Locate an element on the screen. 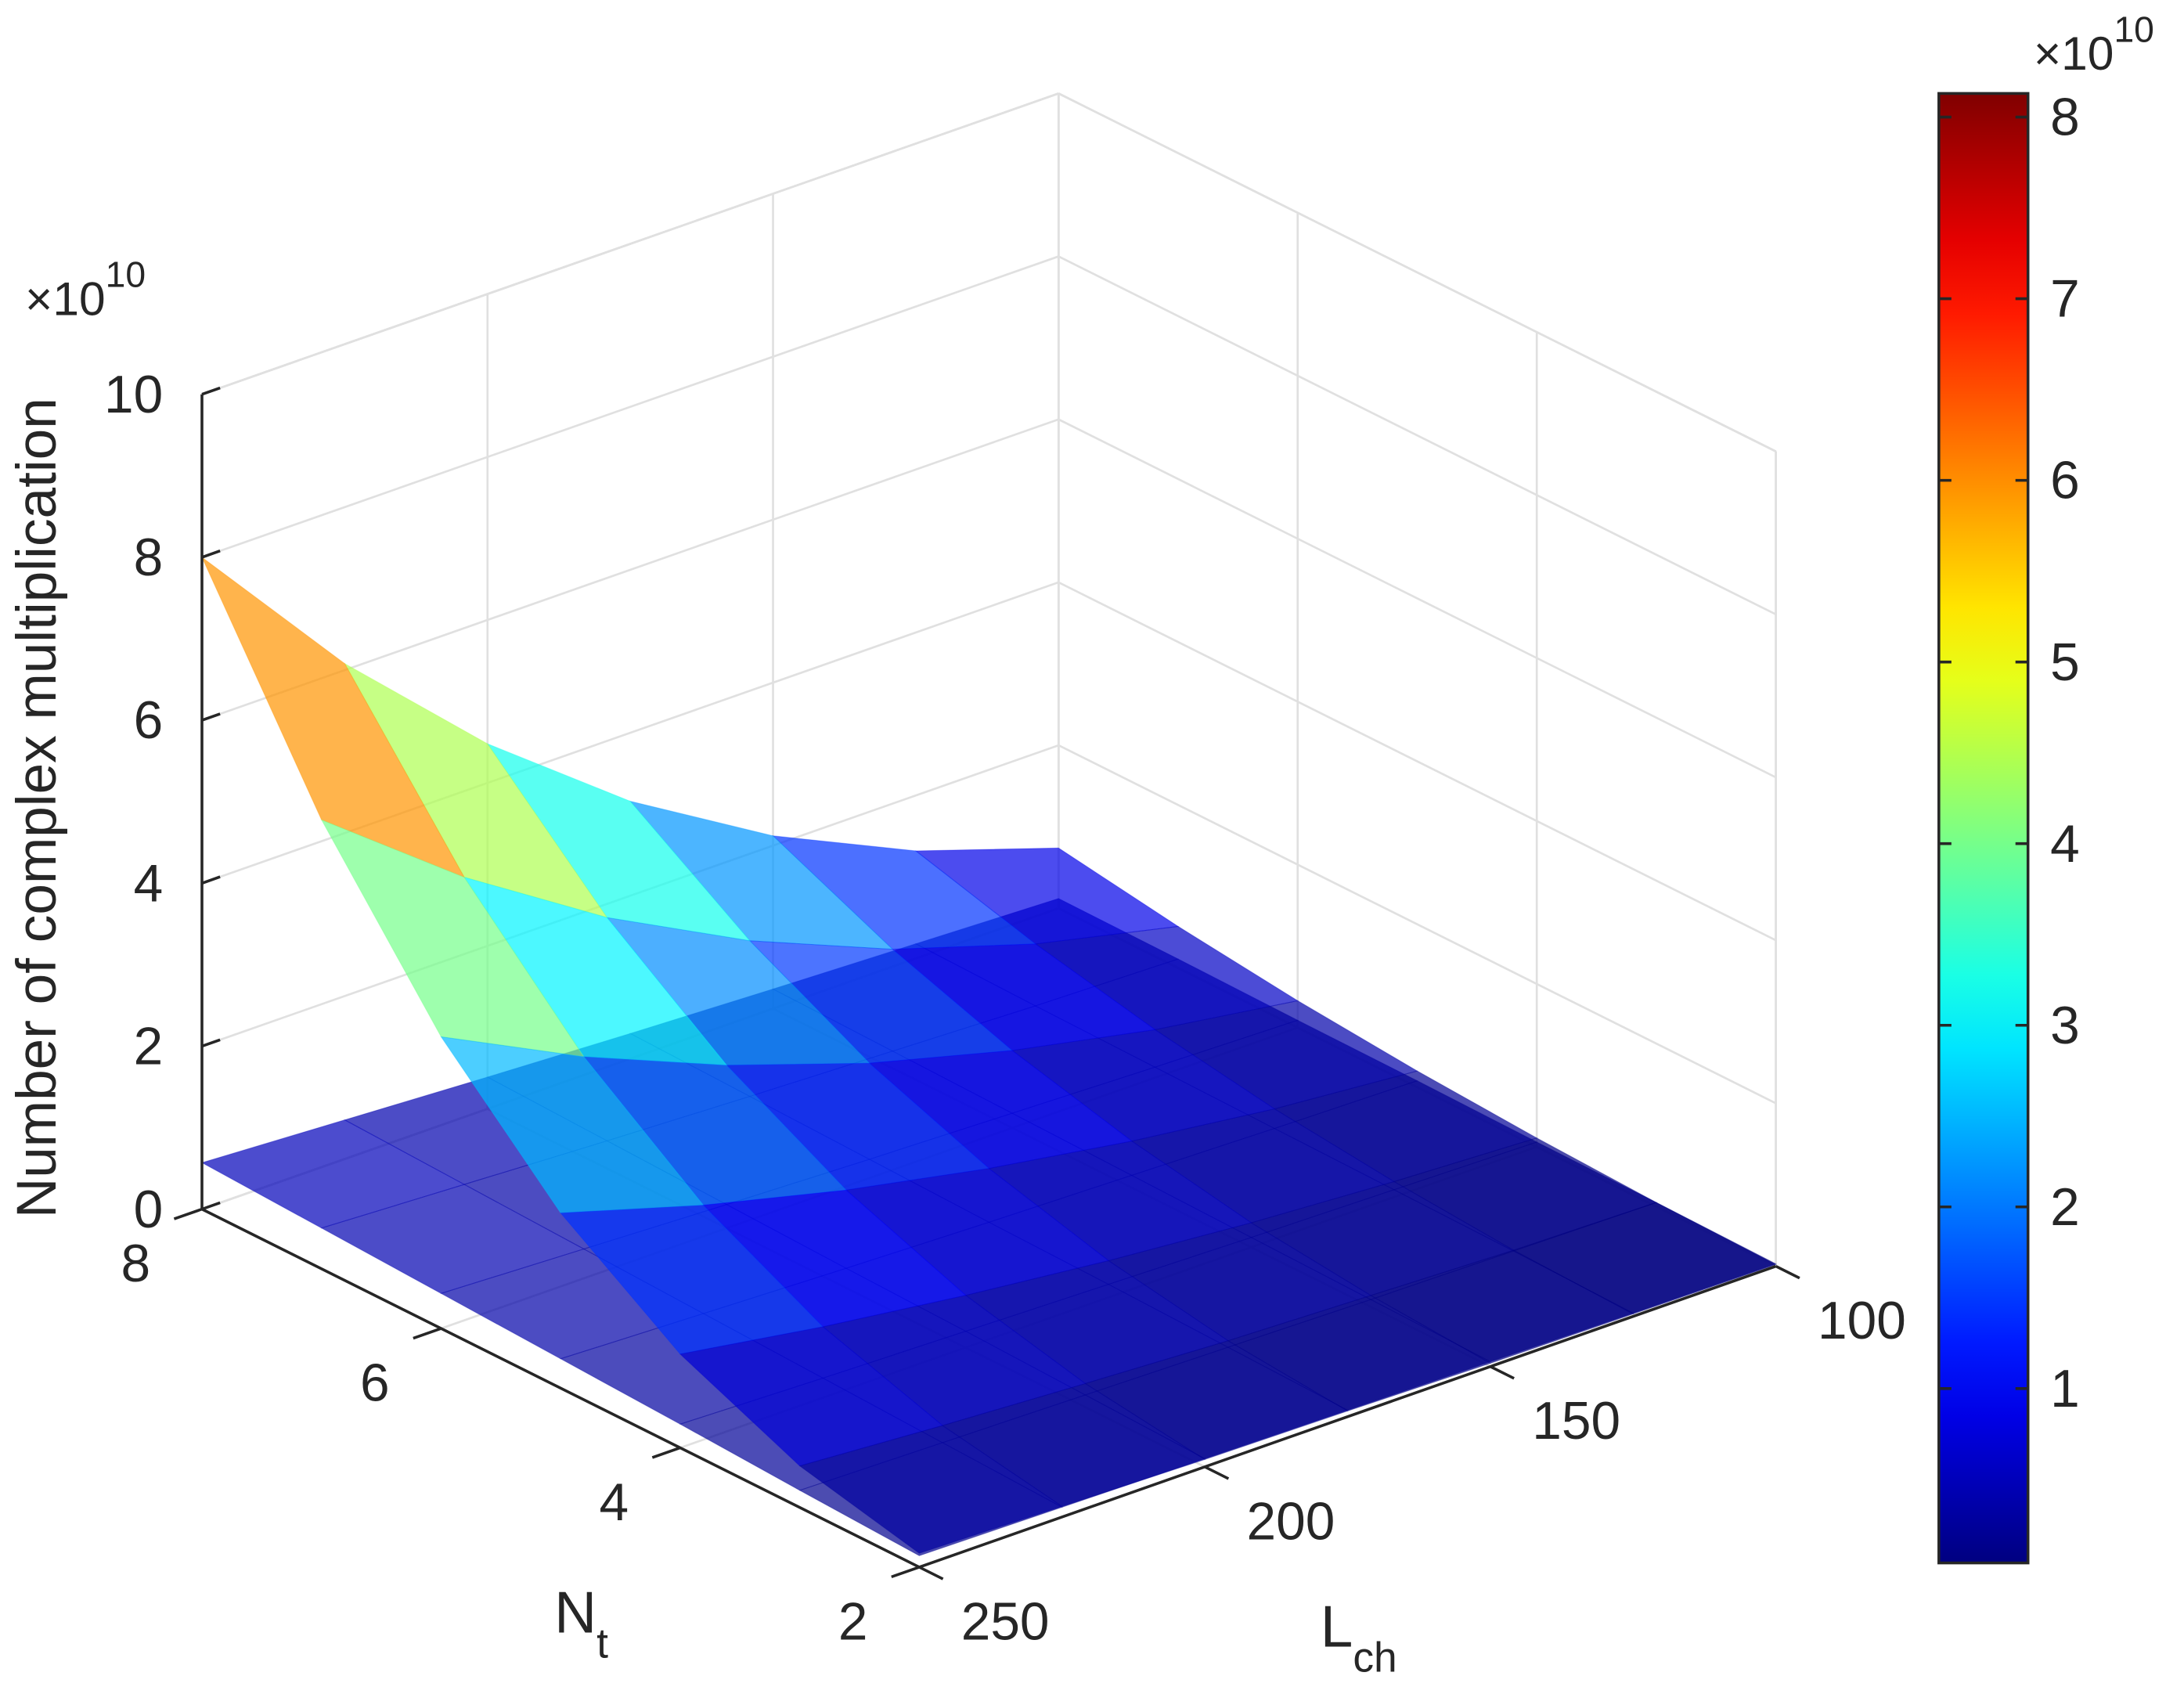 The height and width of the screenshot is (1694, 2184). y-axis-line is located at coordinates (1347, 1416).